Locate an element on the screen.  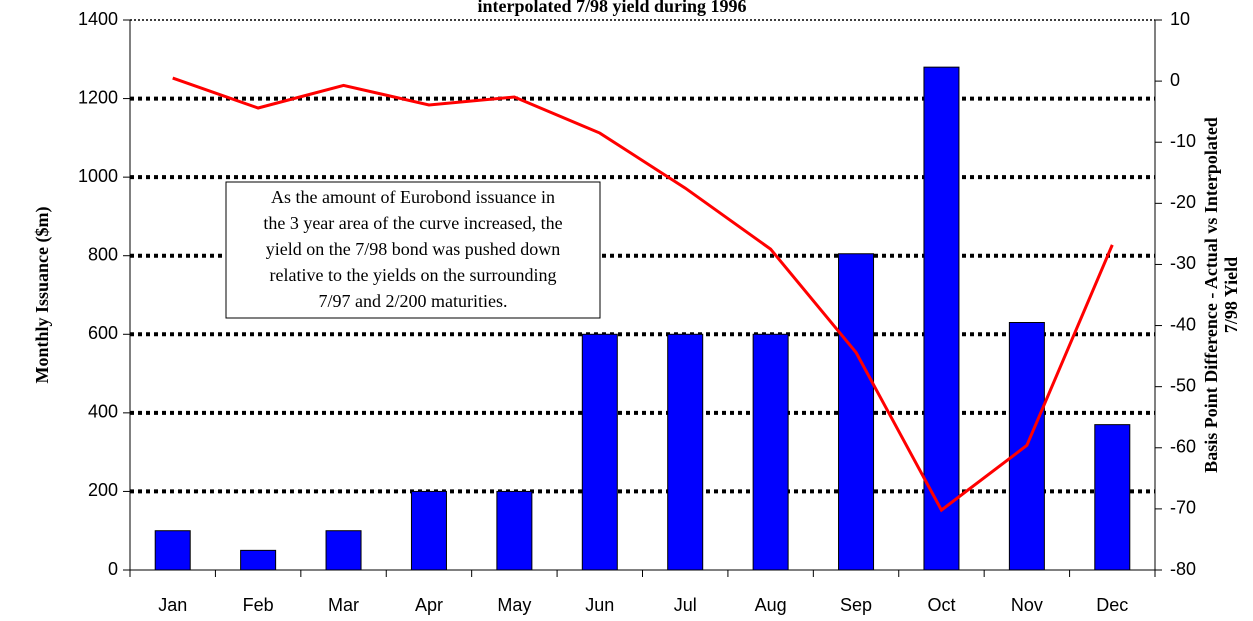
y-tick-label: 1000 is located at coordinates (98, 176).